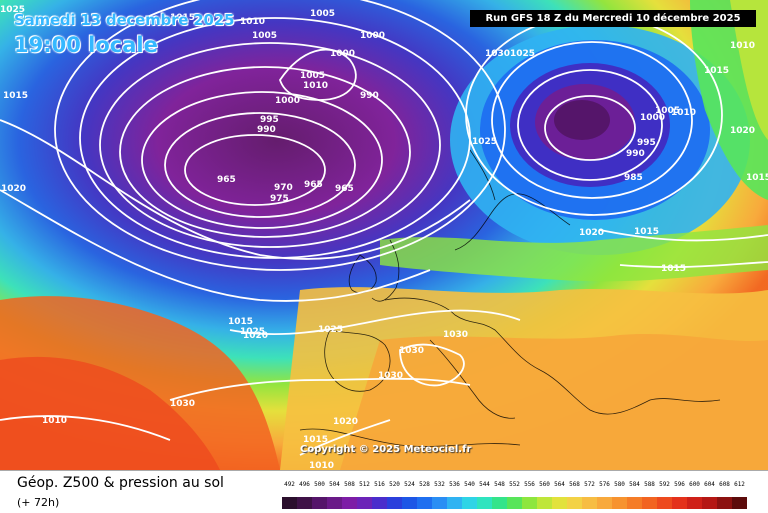 The image size is (768, 513). What do you see at coordinates (349, 484) in the screenshot?
I see `scale-tick-label: 508` at bounding box center [349, 484].